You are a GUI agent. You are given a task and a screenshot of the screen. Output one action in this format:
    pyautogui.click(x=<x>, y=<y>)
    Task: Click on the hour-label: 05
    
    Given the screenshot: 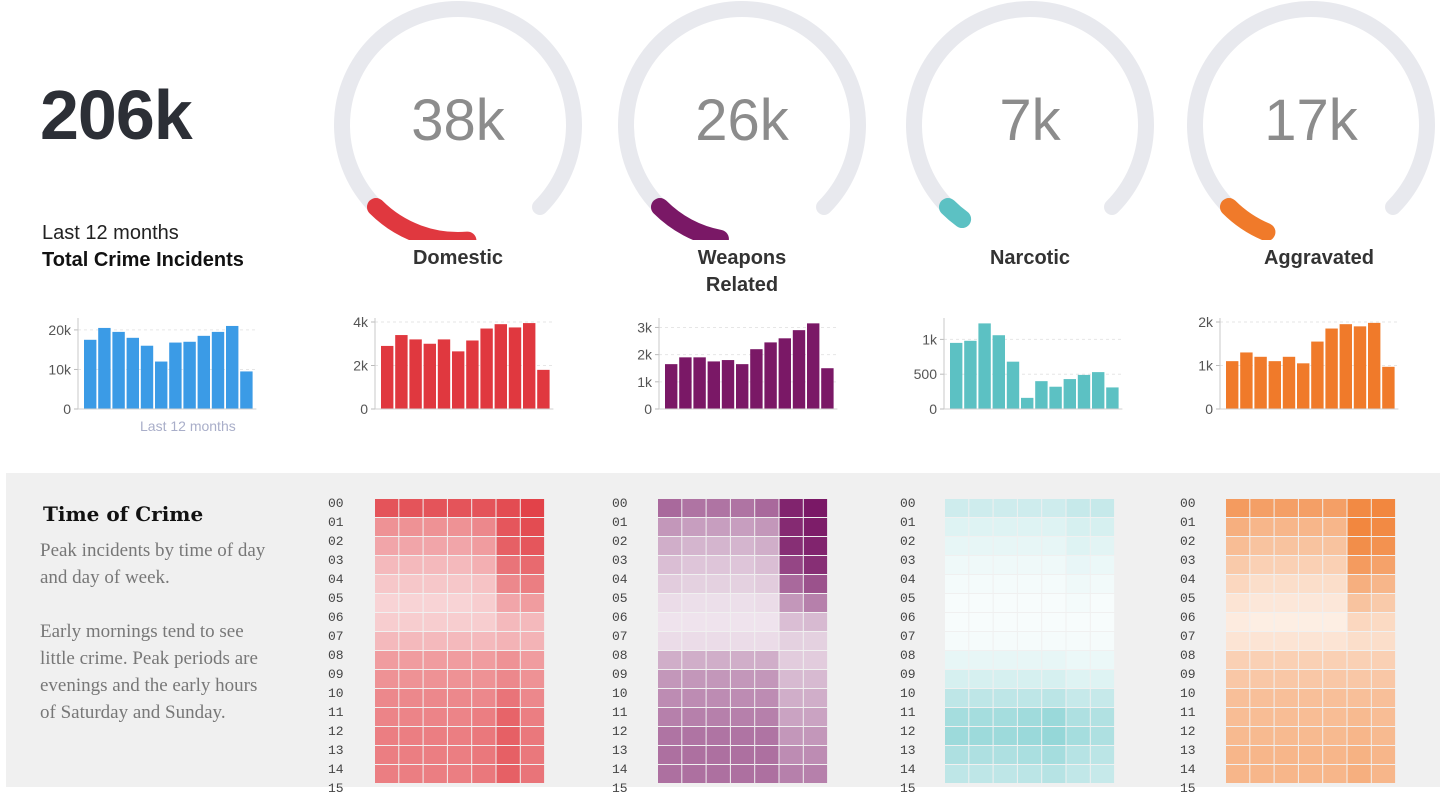 What is the action you would take?
    pyautogui.click(x=1188, y=598)
    